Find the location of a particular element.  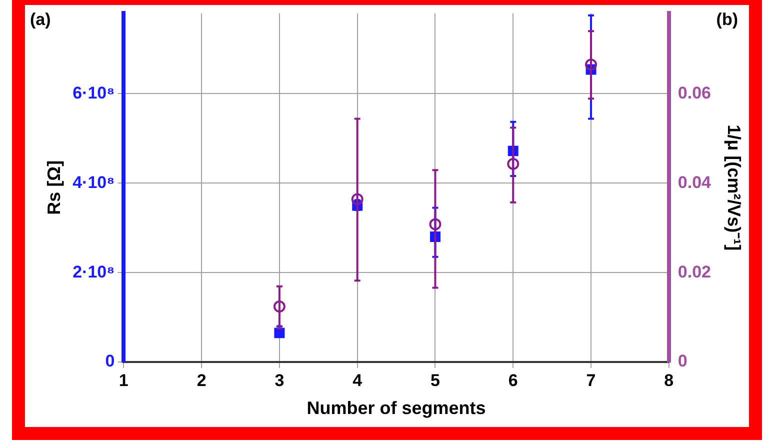

x-tick-label: 4 is located at coordinates (357, 380).